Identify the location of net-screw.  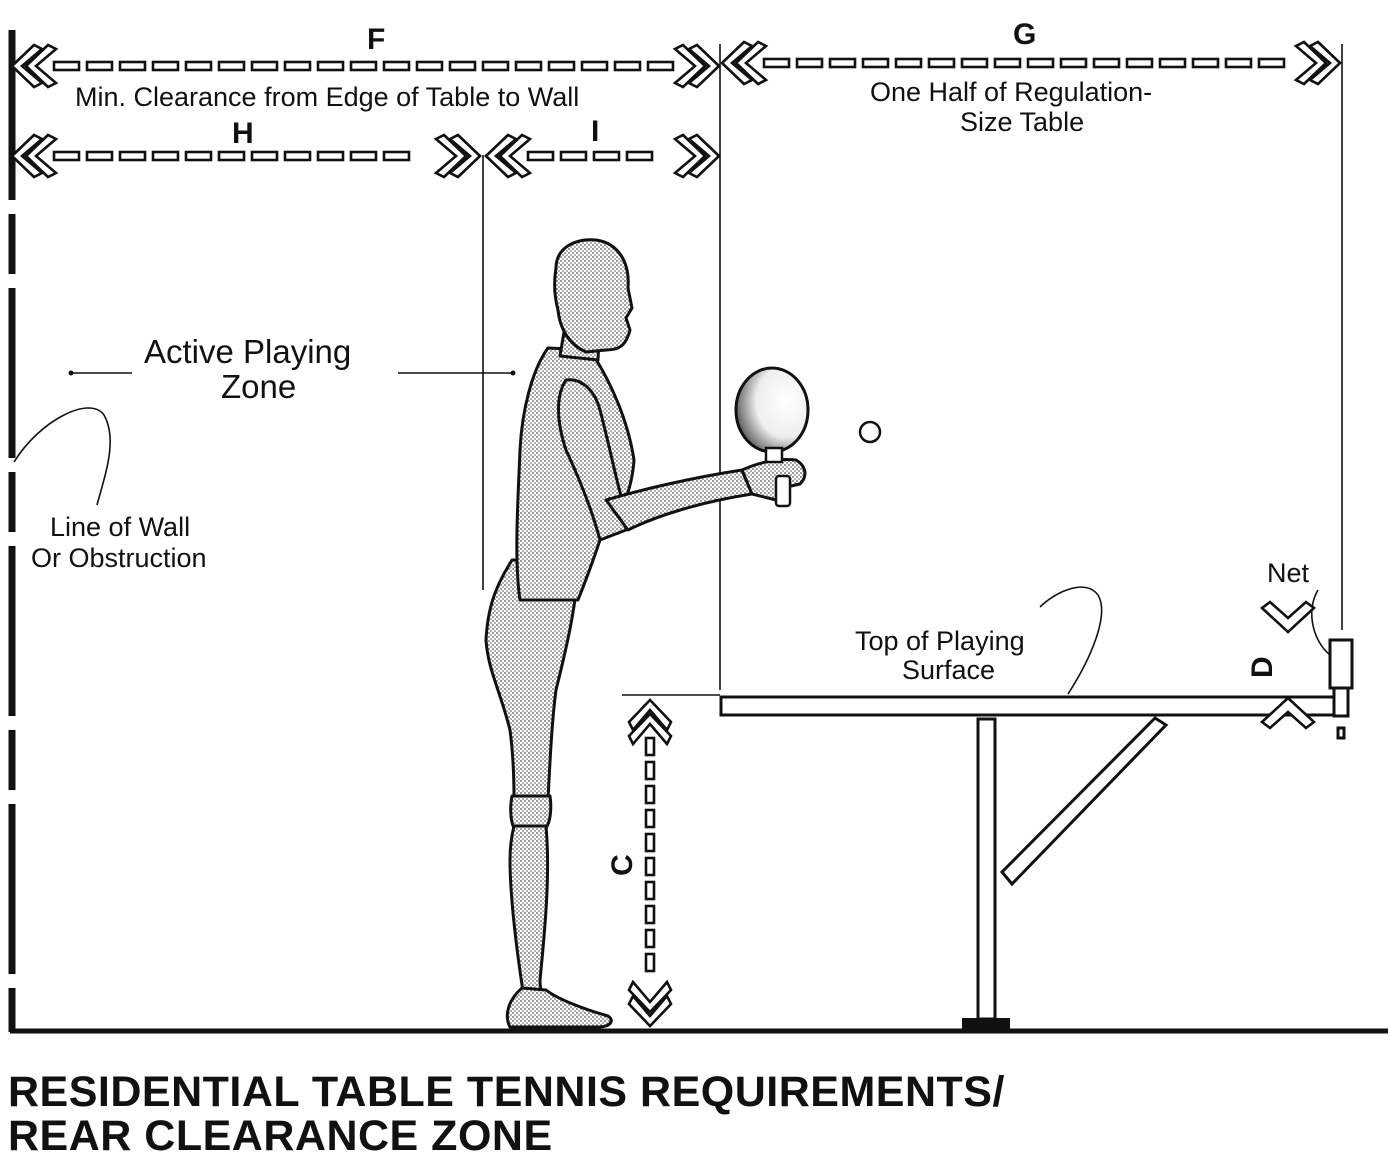
(1341, 733).